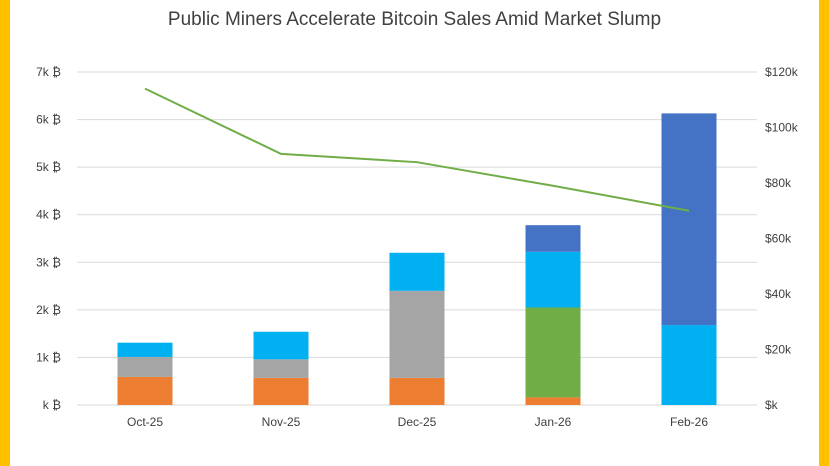  Describe the element at coordinates (48, 215) in the screenshot. I see `y-left-tick-label: 4k ₿` at that location.